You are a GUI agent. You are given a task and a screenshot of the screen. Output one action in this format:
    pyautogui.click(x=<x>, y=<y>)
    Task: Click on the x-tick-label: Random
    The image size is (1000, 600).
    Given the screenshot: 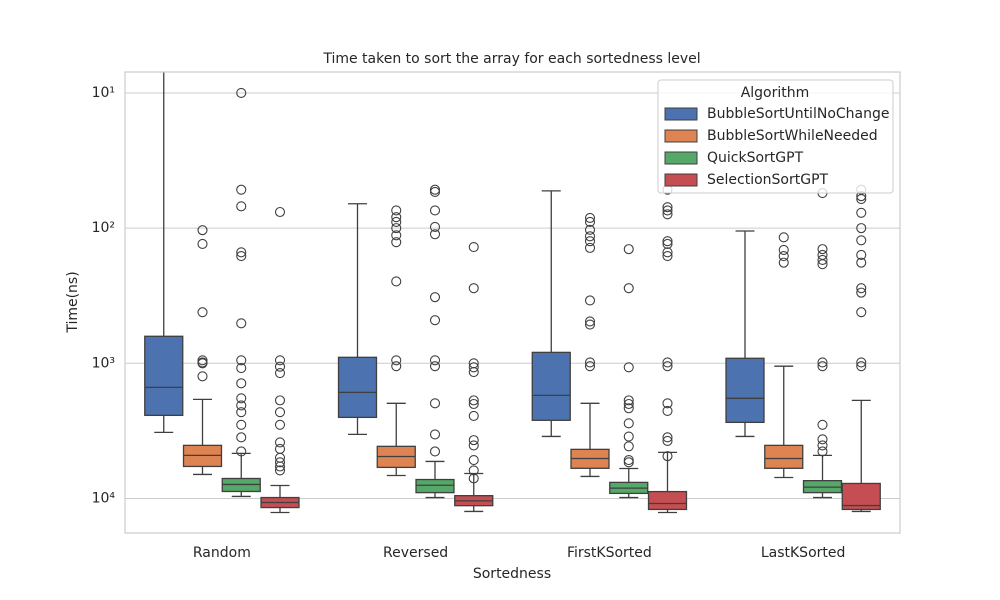 What is the action you would take?
    pyautogui.click(x=222, y=553)
    